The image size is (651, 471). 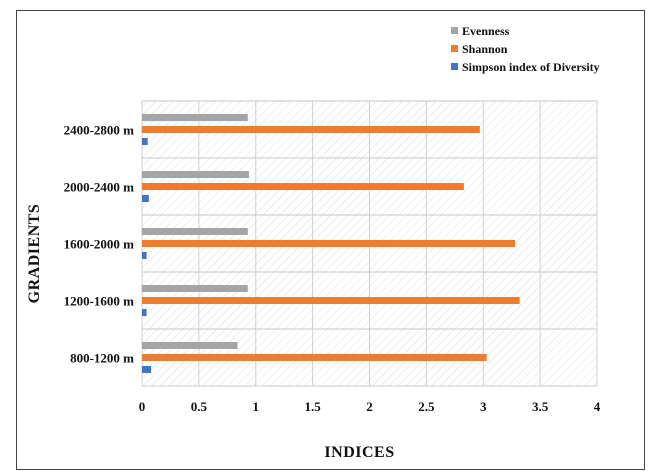 I want to click on legend-label: Shannon, so click(x=485, y=49).